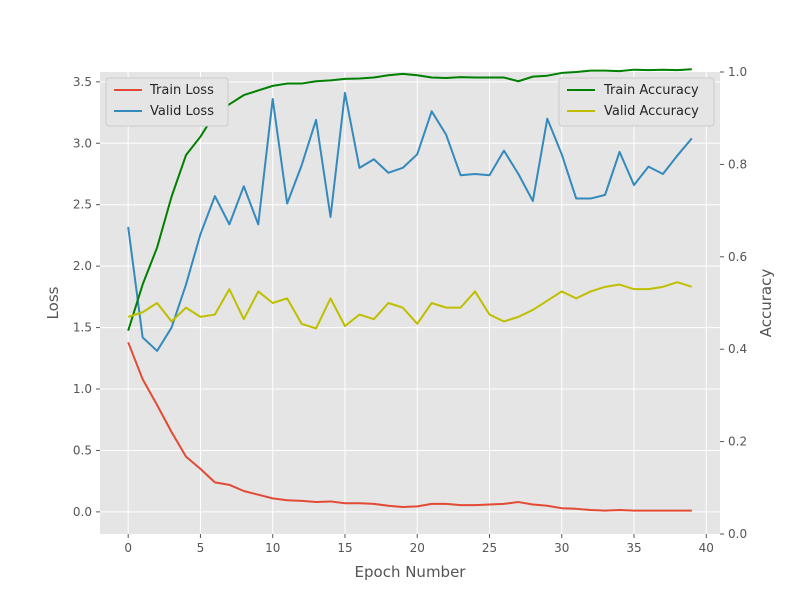 Image resolution: width=800 pixels, height=600 pixels. Describe the element at coordinates (82, 328) in the screenshot. I see `left-y-tick-label: 1.5` at that location.